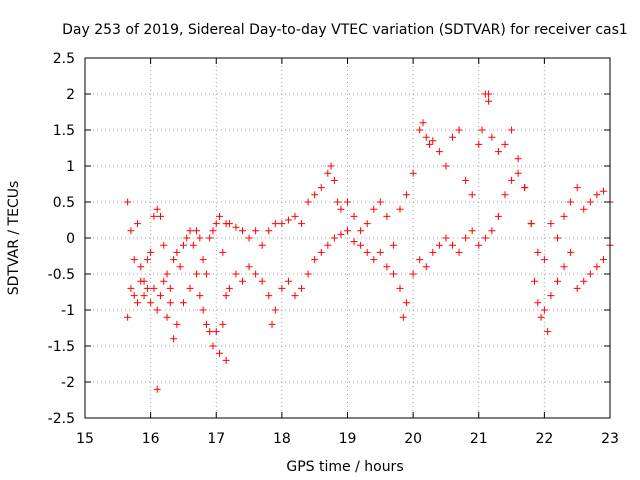 The image size is (640, 480). I want to click on y-axis-label: SDTVAR / TECUs, so click(14, 238).